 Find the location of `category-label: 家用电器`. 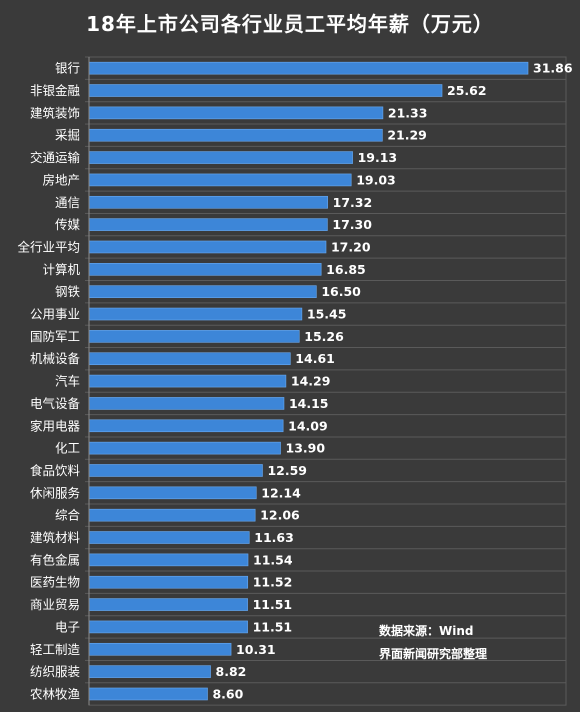

category-label: 家用电器 is located at coordinates (55, 425).